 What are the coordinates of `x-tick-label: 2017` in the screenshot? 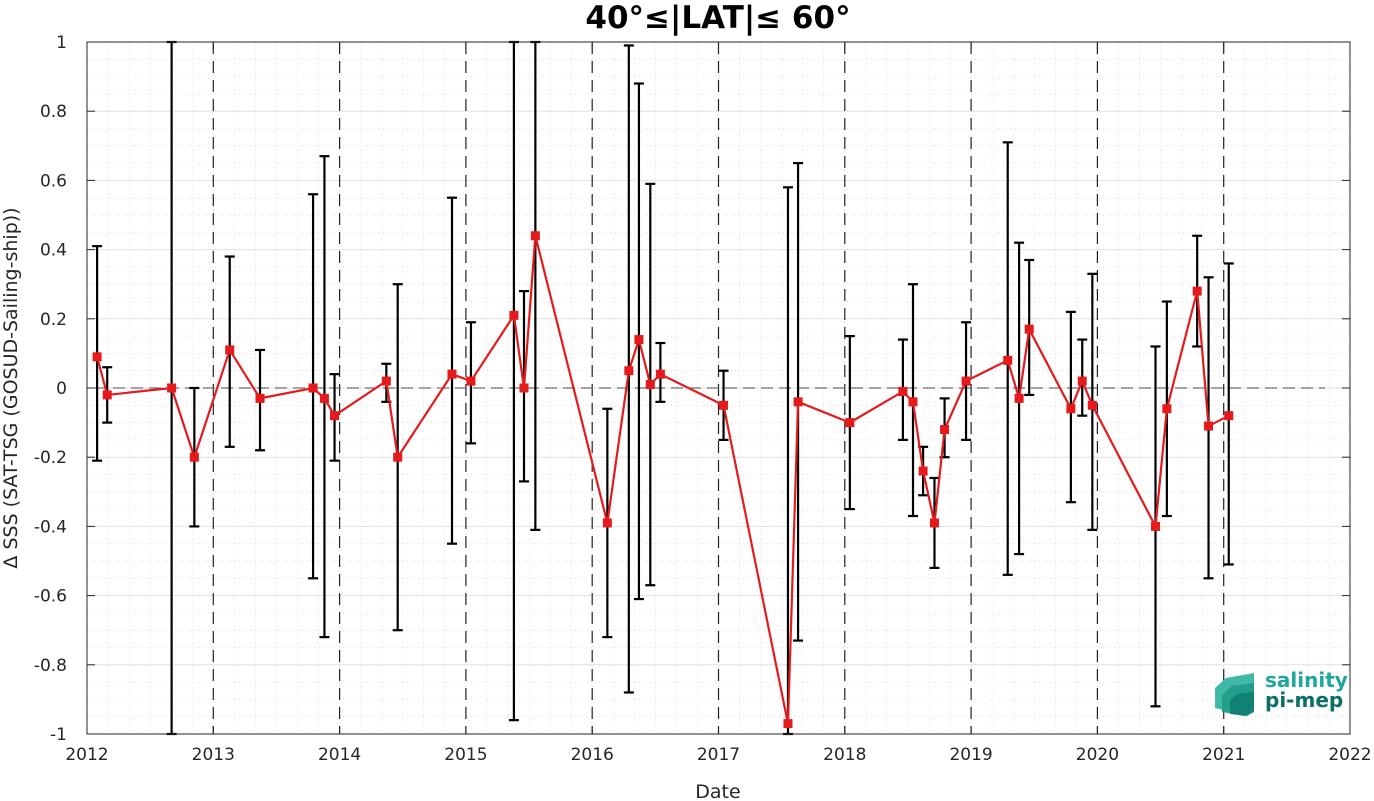 It's located at (718, 755).